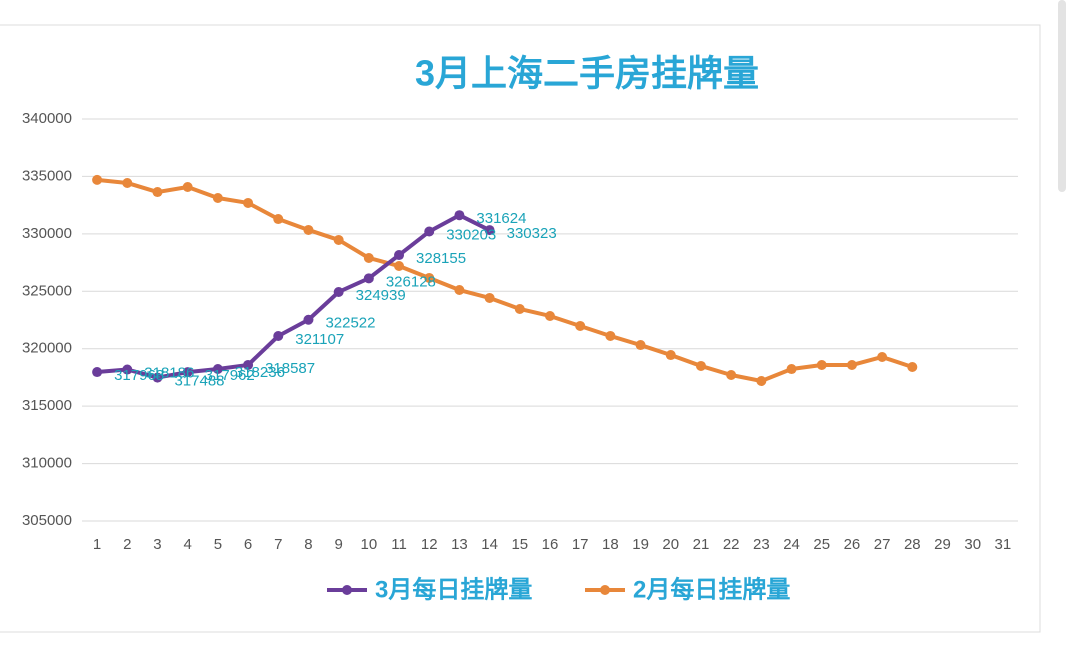 This screenshot has width=1080, height=657. Describe the element at coordinates (972, 544) in the screenshot. I see `x-tick-label: 30` at that location.